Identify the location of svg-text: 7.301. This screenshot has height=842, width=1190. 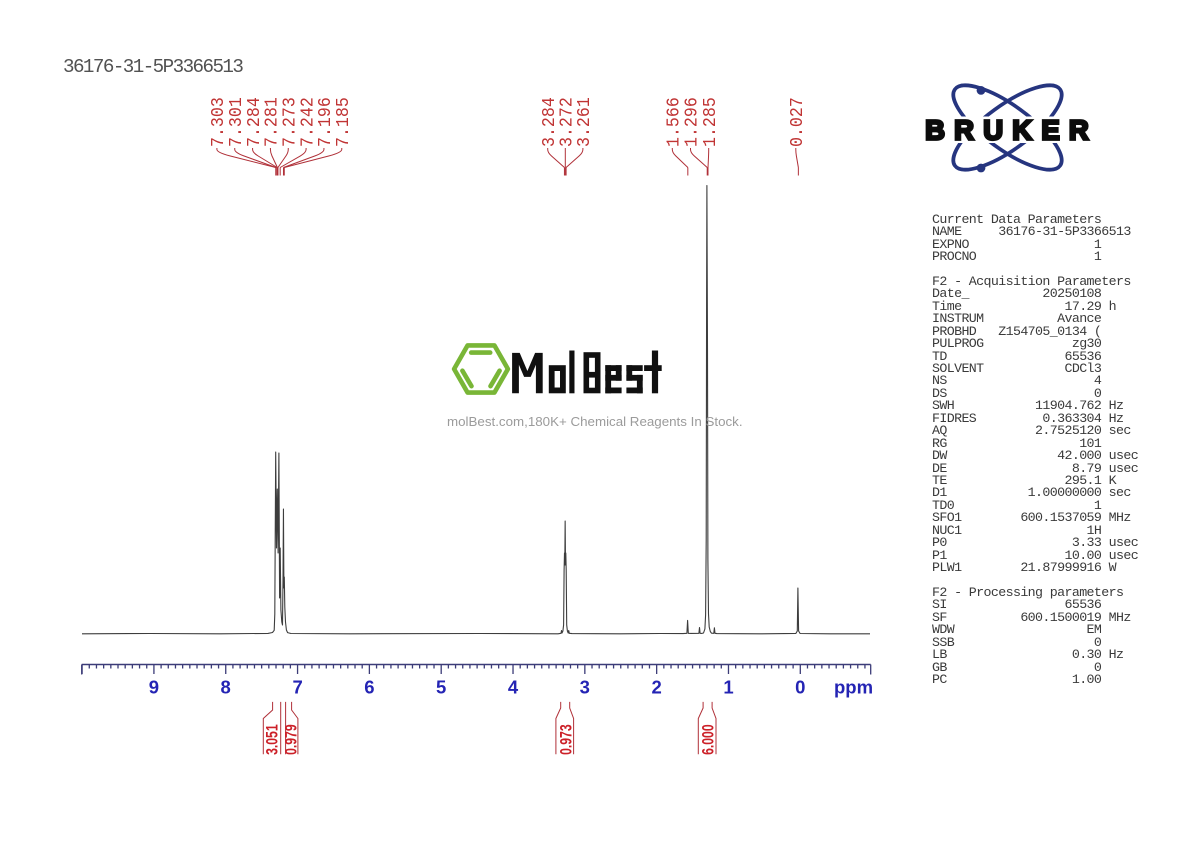
(236, 122).